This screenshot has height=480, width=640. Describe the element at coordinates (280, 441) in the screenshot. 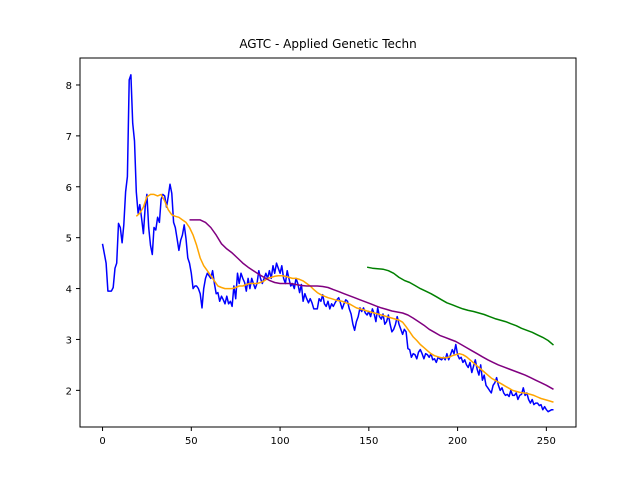

I see `x-tick-label-2: 100` at that location.